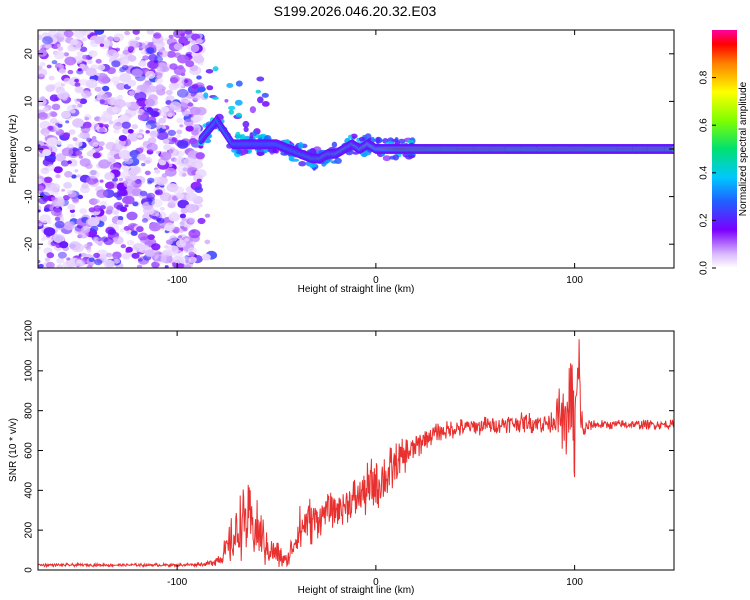  Describe the element at coordinates (13, 149) in the screenshot. I see `spectrogram-y-label: Frequency (Hz)` at that location.